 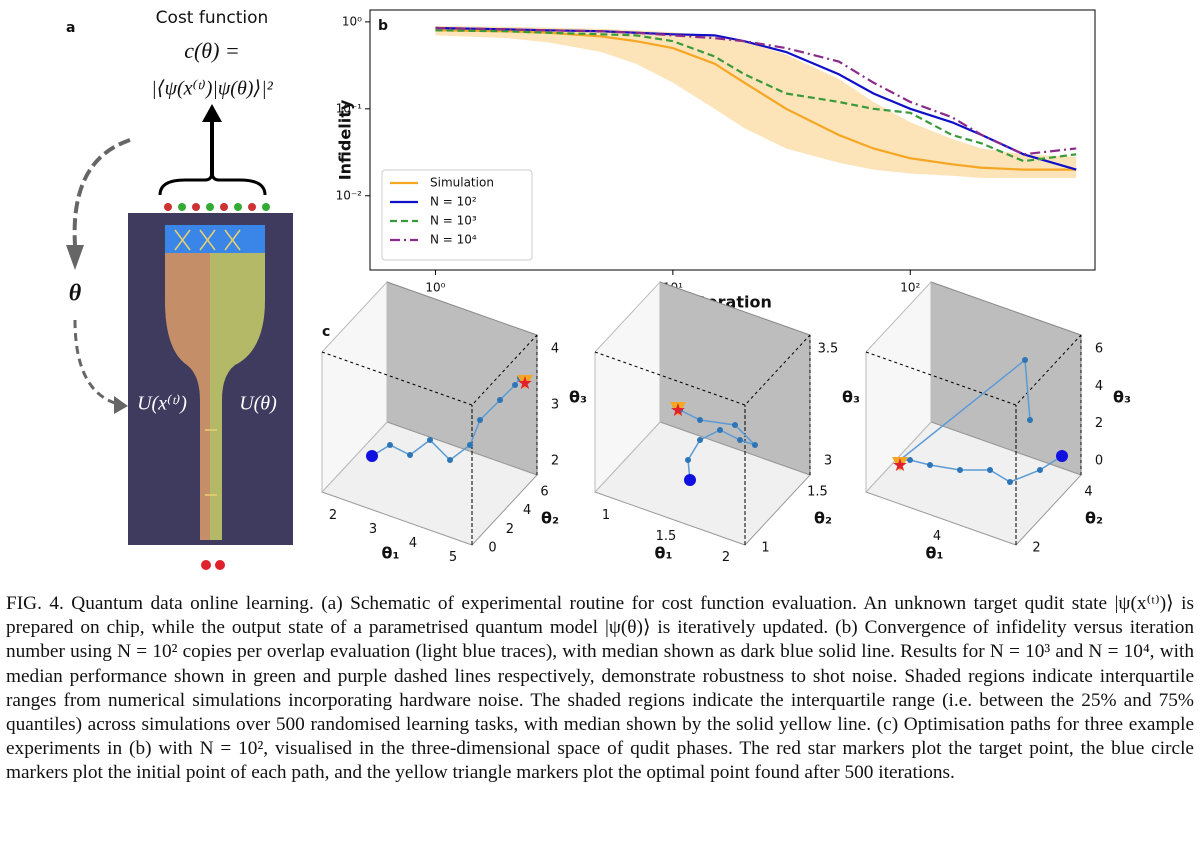 I want to click on overlap-label: |⟨ψ(x⁽ᵗ⁾)|ψ(θ)⟩|², so click(x=212, y=89).